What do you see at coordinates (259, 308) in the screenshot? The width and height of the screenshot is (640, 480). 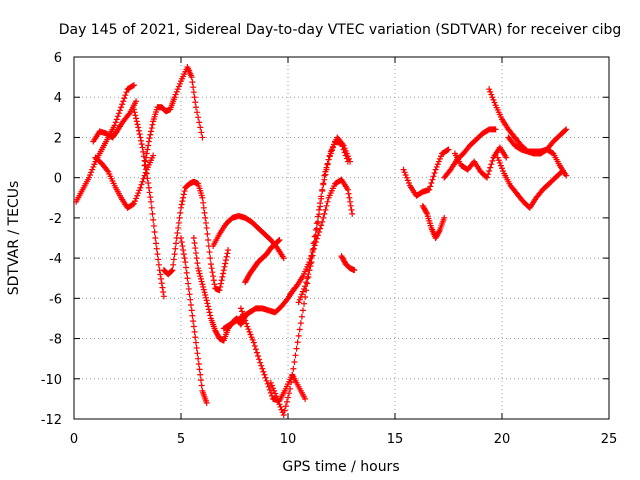 I see `series-sat-j` at bounding box center [259, 308].